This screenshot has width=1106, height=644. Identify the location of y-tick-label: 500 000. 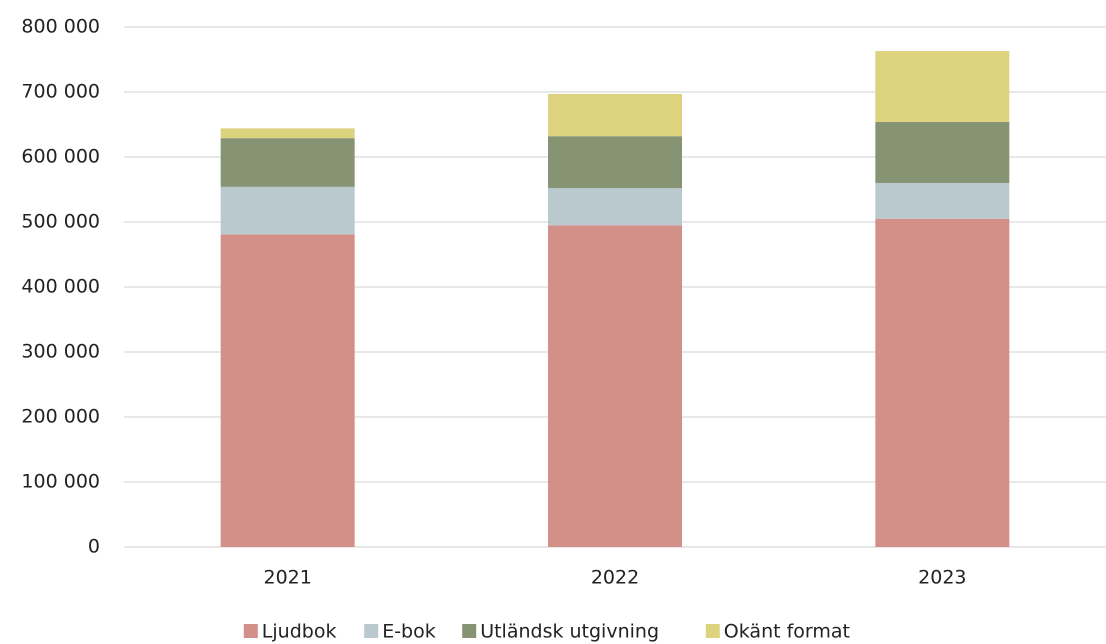
(60, 222).